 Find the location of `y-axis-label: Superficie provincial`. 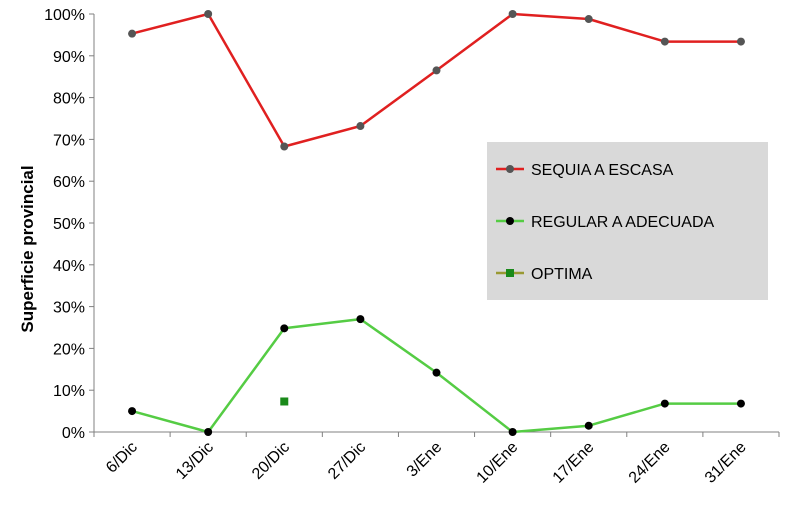

y-axis-label: Superficie provincial is located at coordinates (27, 248).